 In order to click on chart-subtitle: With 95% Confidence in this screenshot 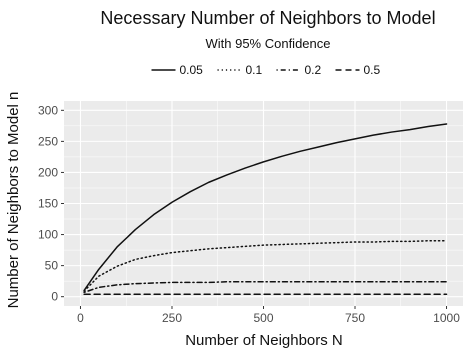, I will do `click(267, 43)`.